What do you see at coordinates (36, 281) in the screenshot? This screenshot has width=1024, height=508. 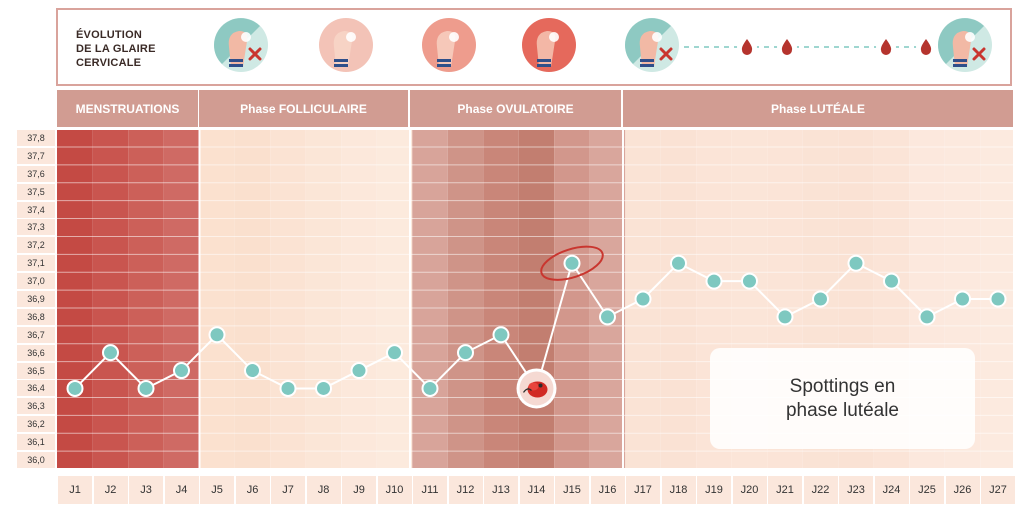 I see `y-tick-label: 37,0` at bounding box center [36, 281].